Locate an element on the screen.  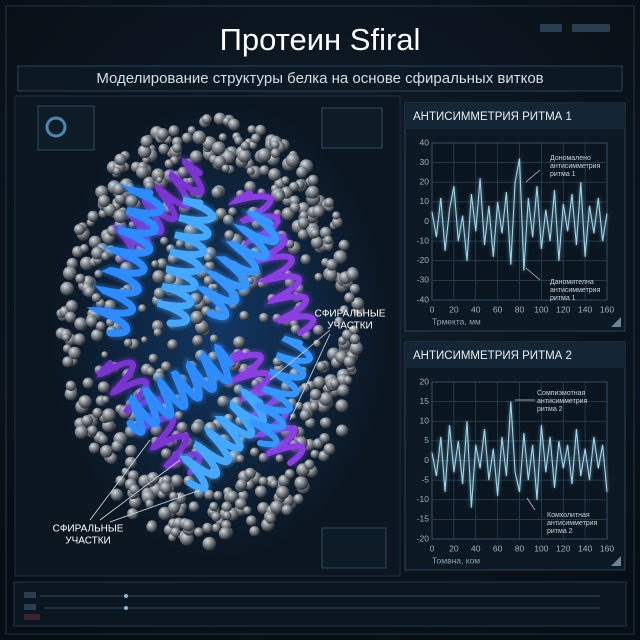
y-tick-label: -30 is located at coordinates (423, 280).